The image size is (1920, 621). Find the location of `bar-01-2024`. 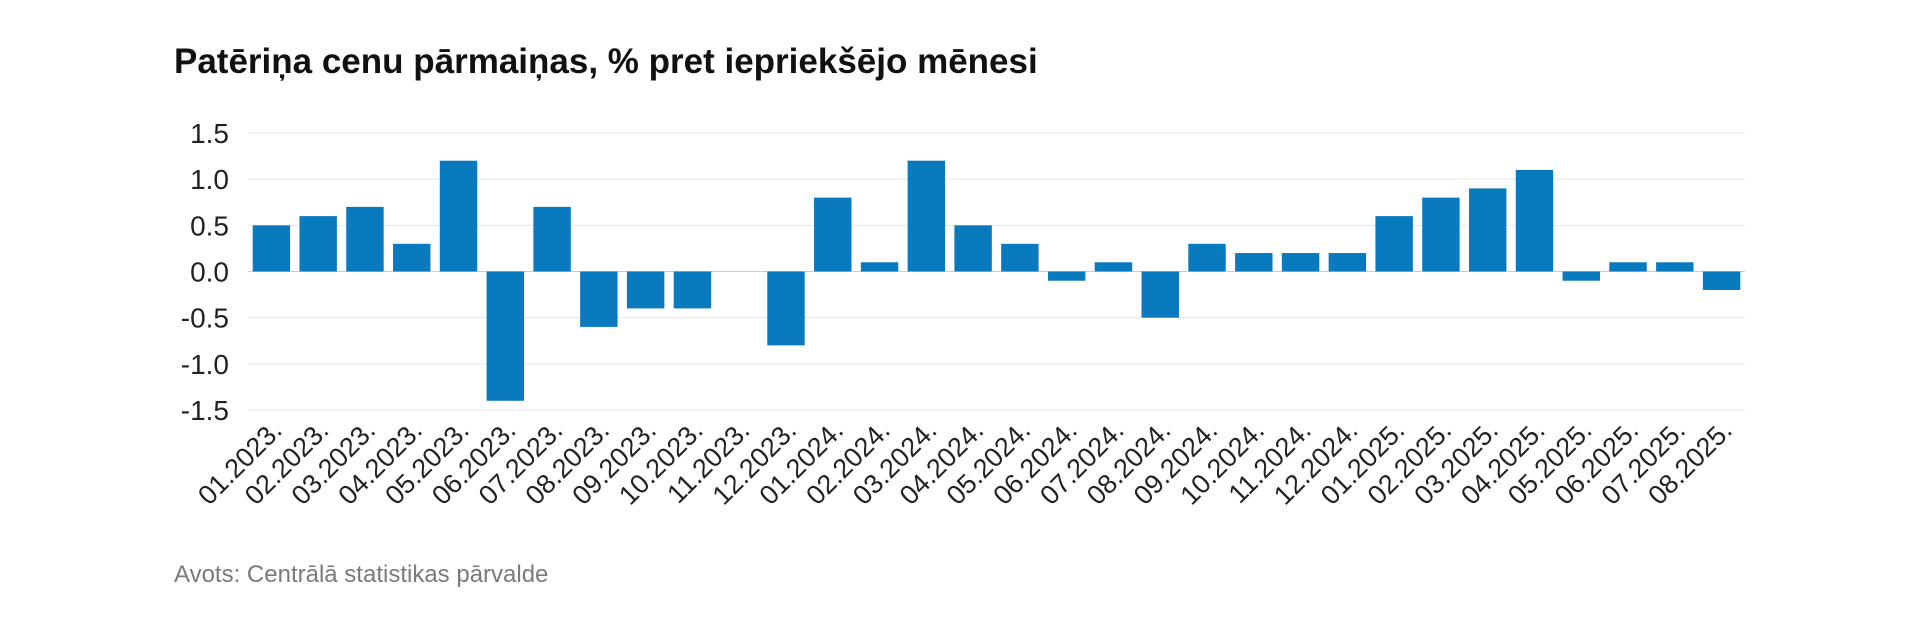

bar-01-2024 is located at coordinates (833, 234).